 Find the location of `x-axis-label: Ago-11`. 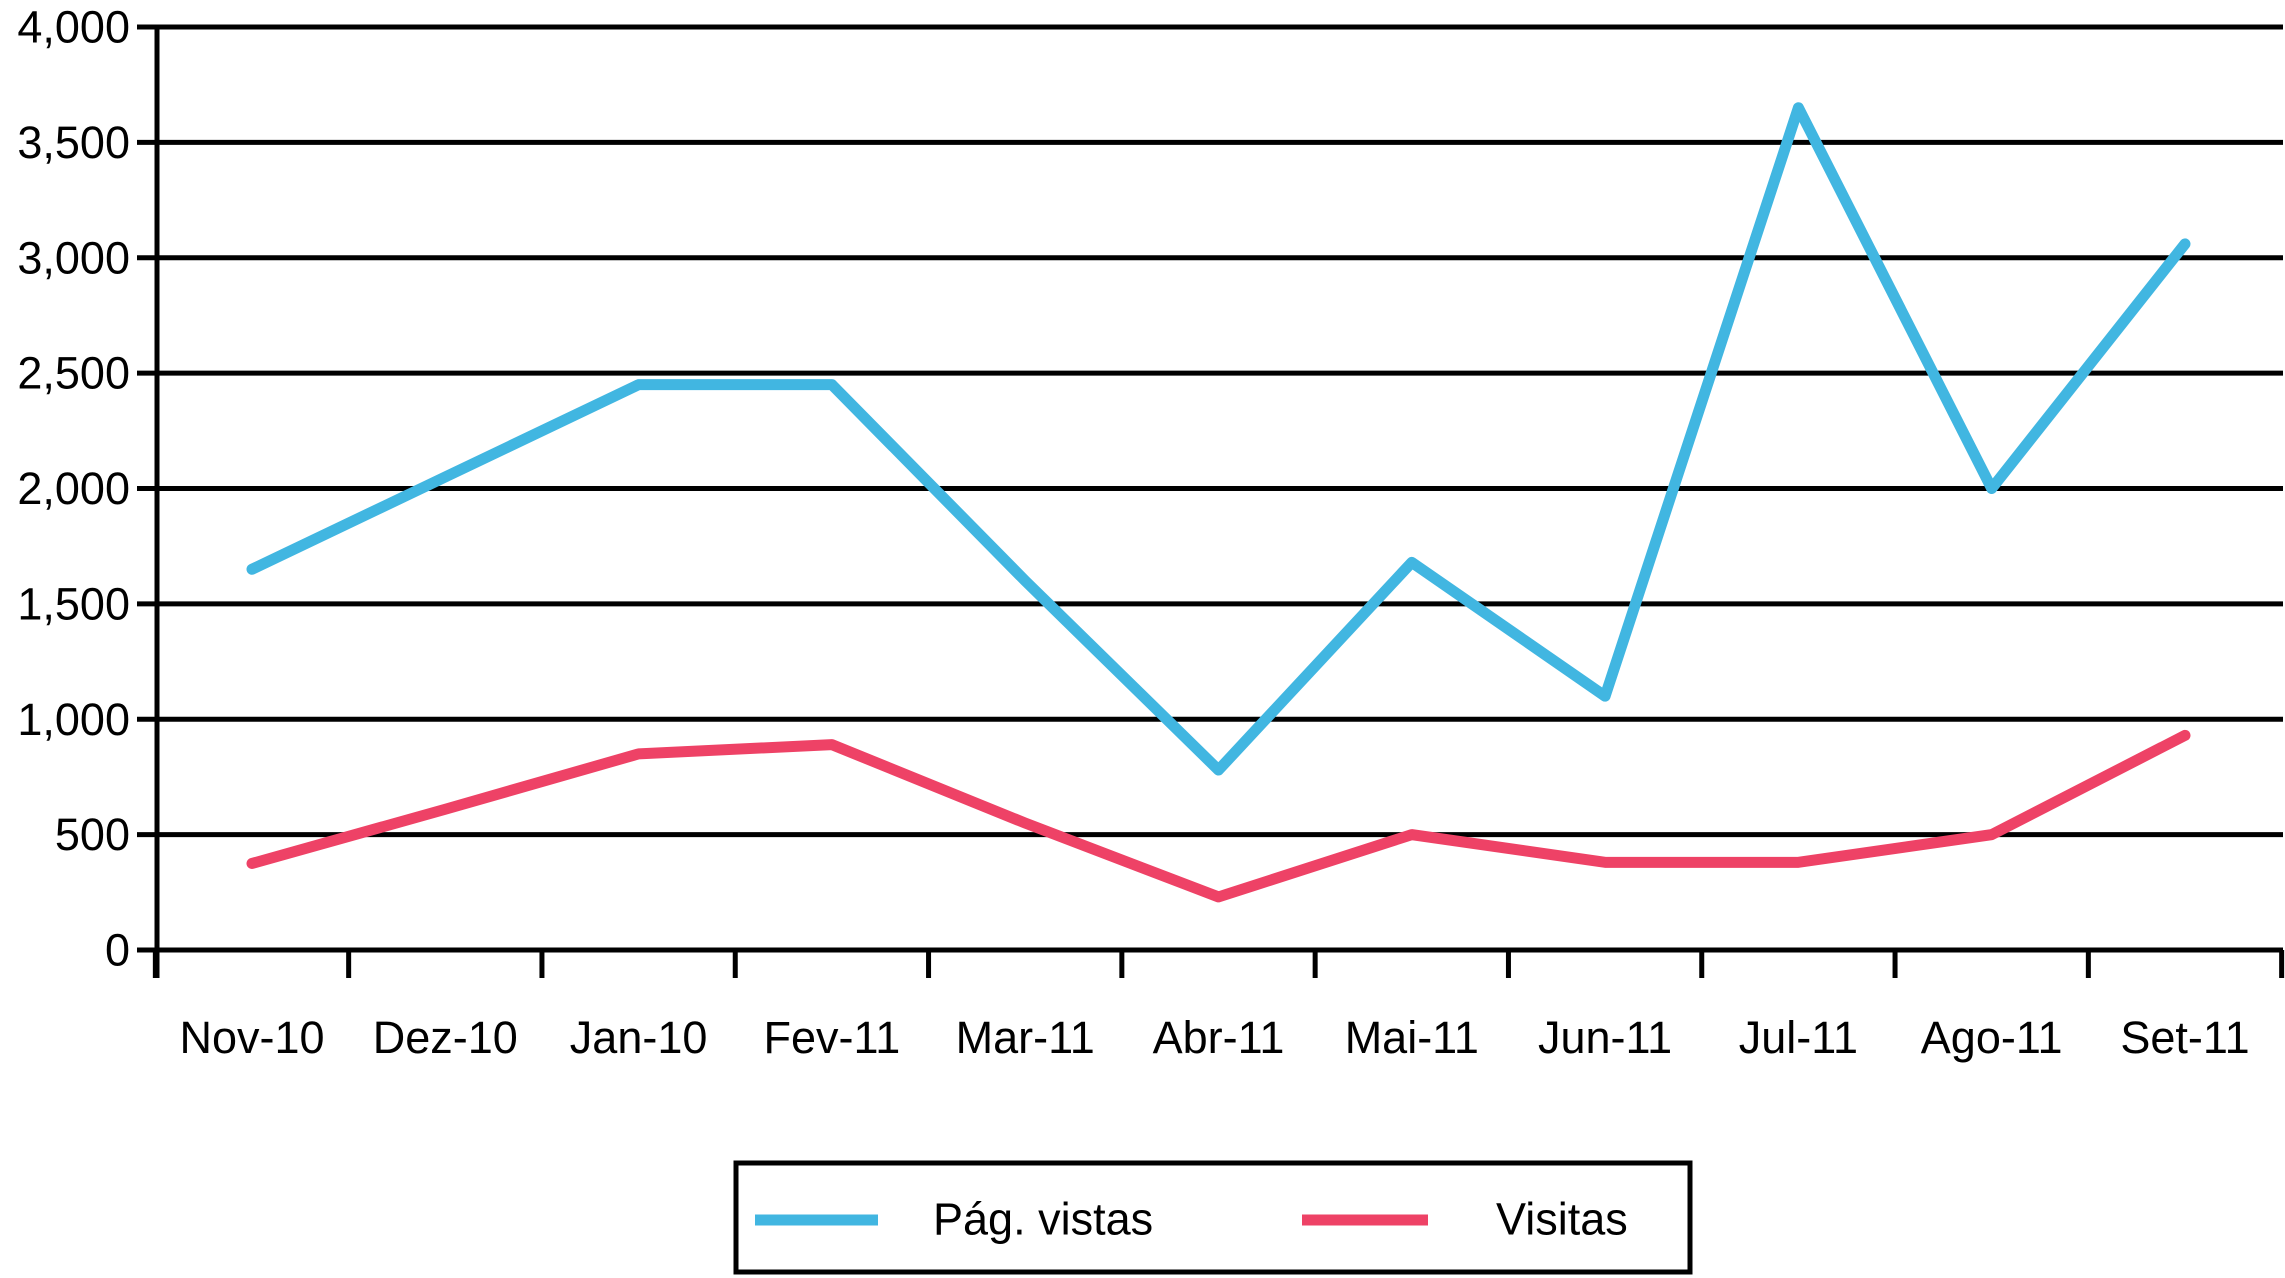

x-axis-label: Ago-11 is located at coordinates (1992, 1037).